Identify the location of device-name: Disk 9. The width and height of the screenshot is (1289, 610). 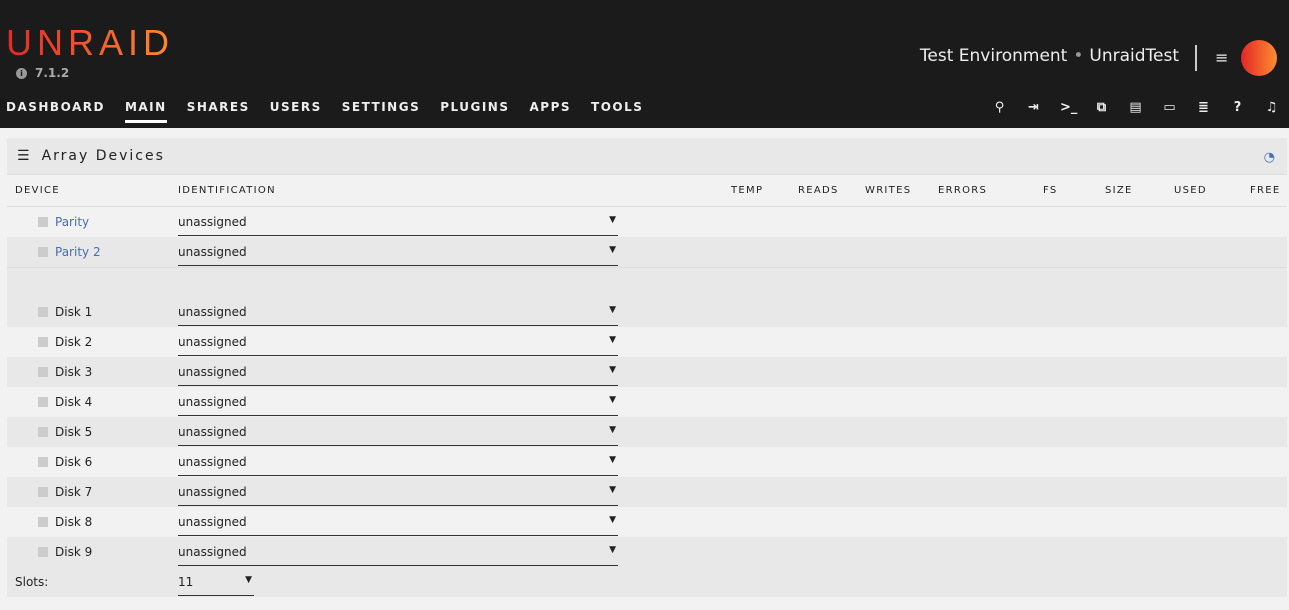
(74, 552).